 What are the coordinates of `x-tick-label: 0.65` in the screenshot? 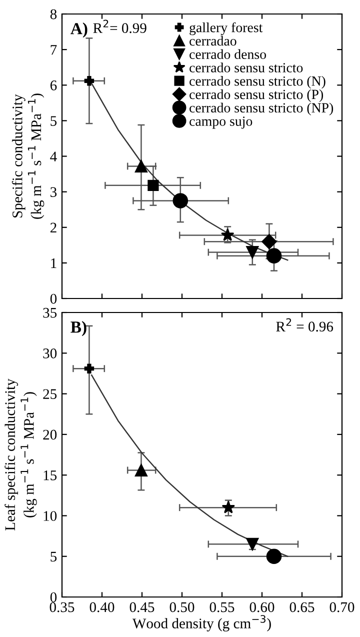 It's located at (302, 607).